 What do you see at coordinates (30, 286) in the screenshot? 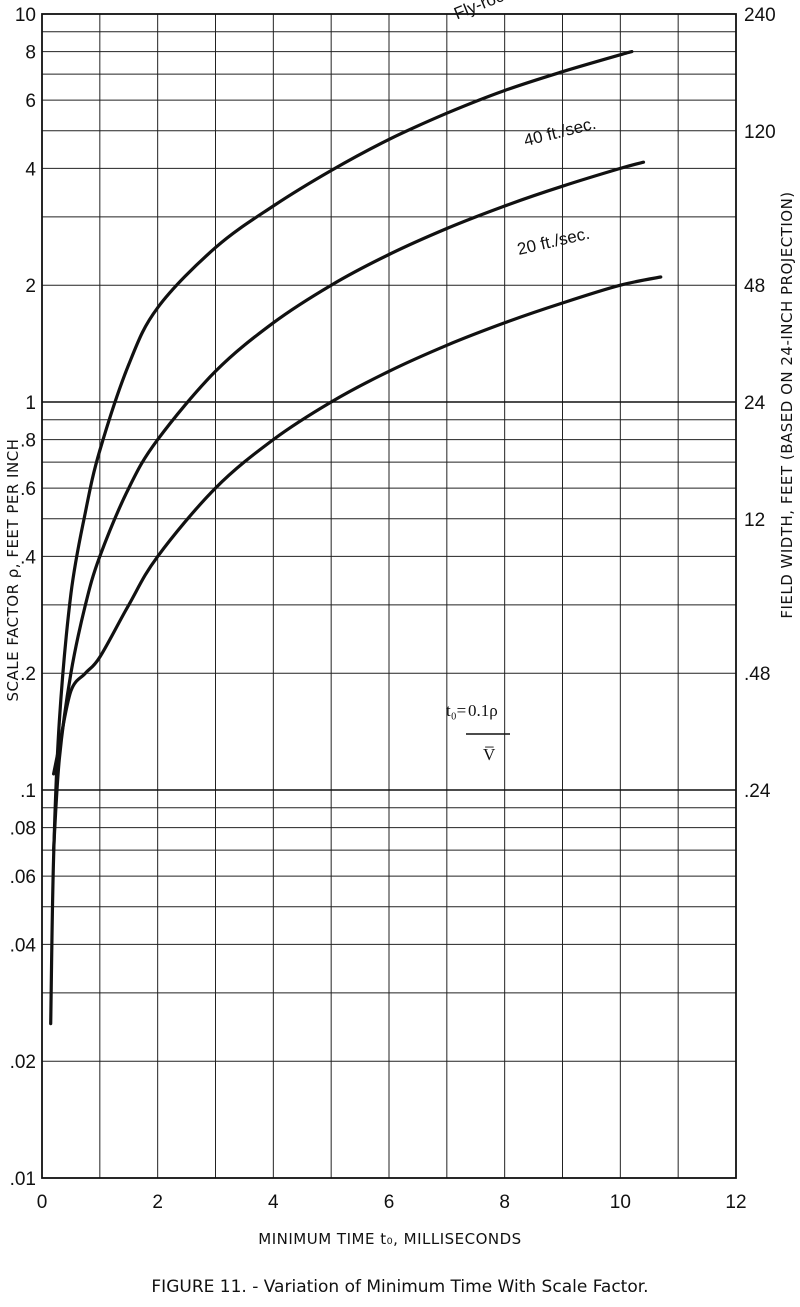
I see `y-tick-label: 2` at bounding box center [30, 286].